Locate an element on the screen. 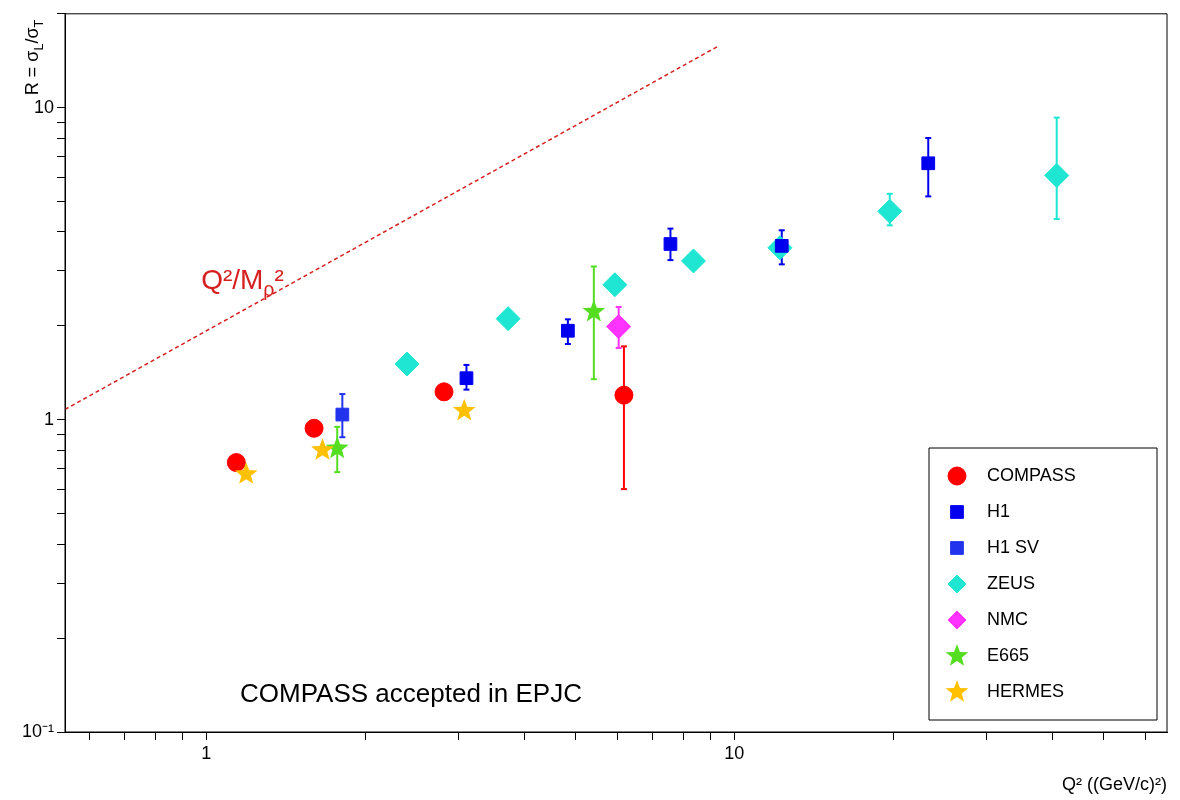 This screenshot has height=800, width=1180. legend-label: NMC is located at coordinates (1007, 618).